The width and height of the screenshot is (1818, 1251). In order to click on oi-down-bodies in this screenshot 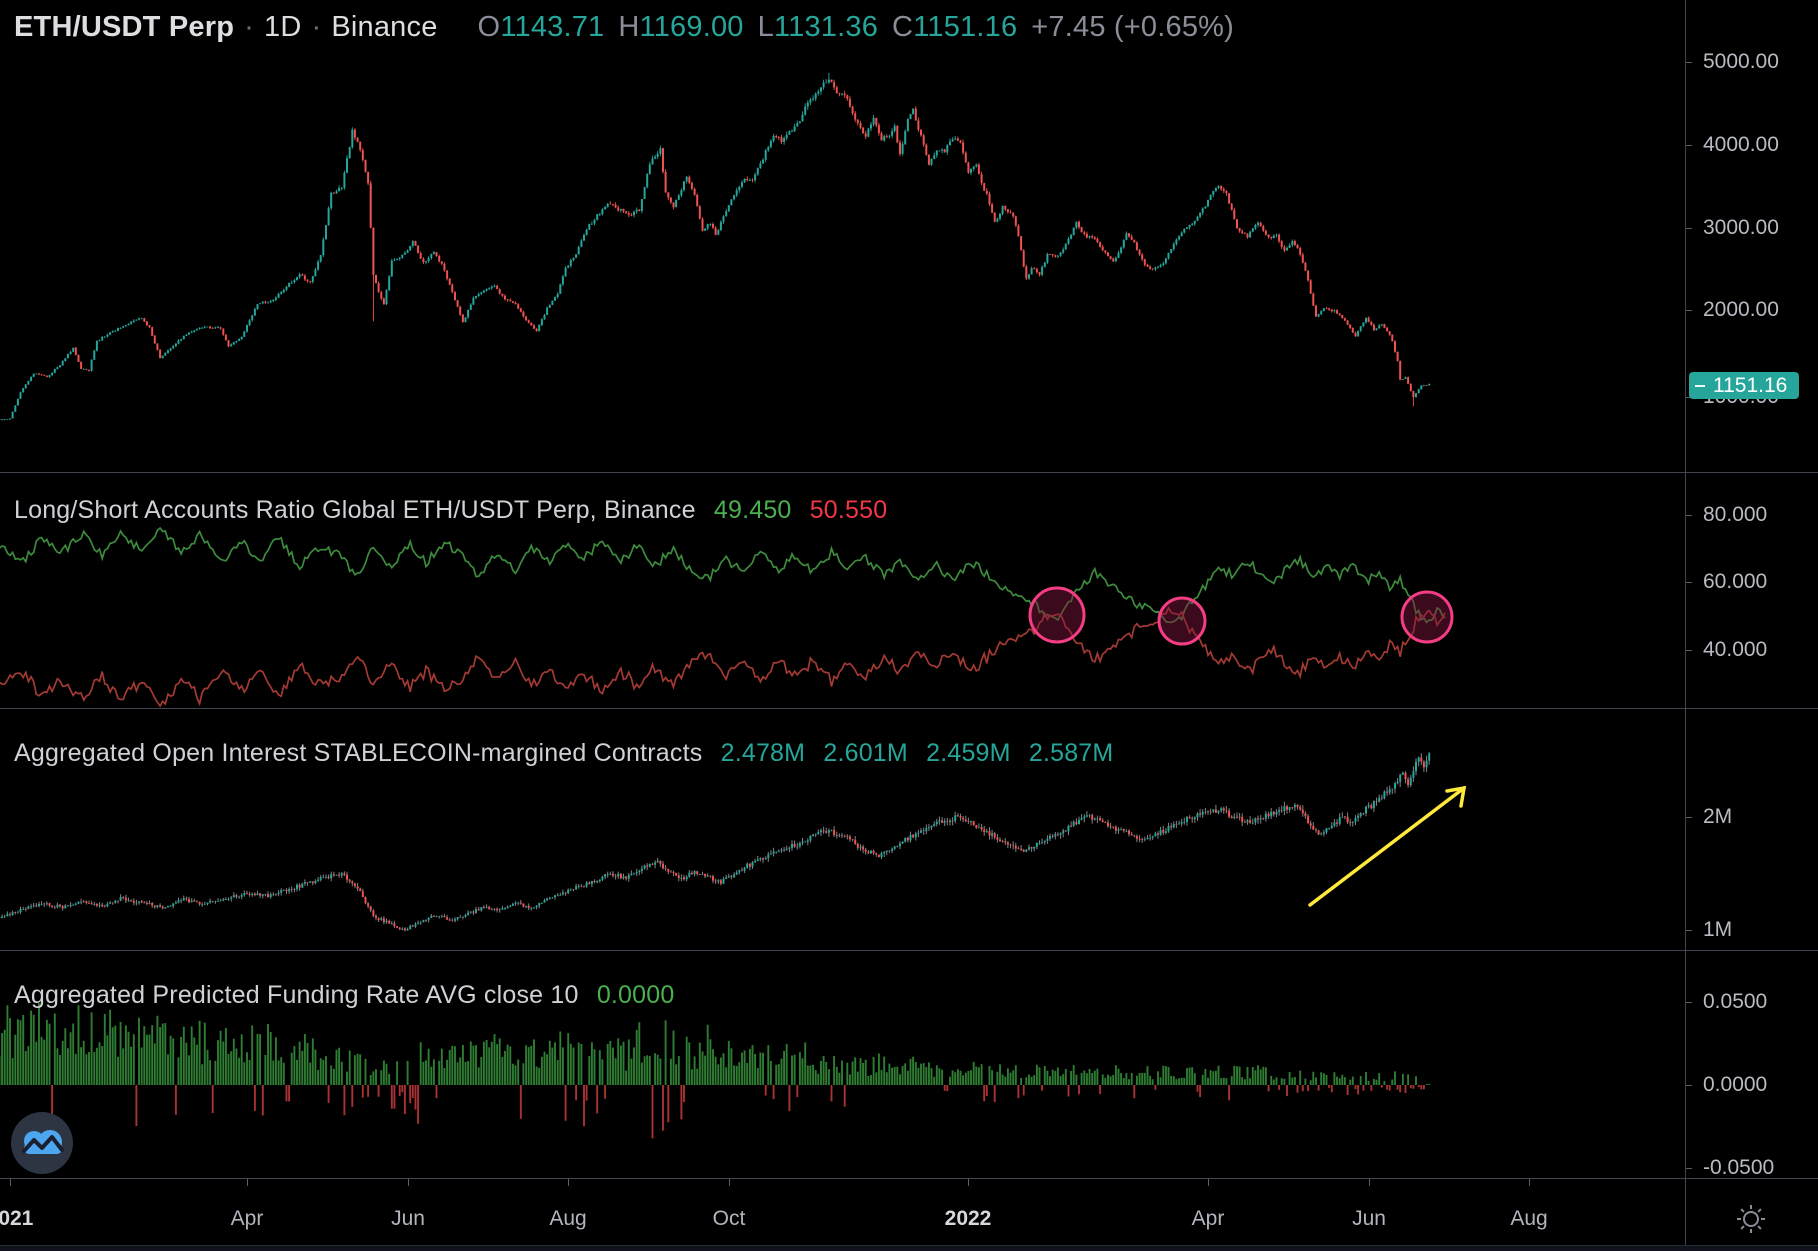, I will do `click(712, 844)`.